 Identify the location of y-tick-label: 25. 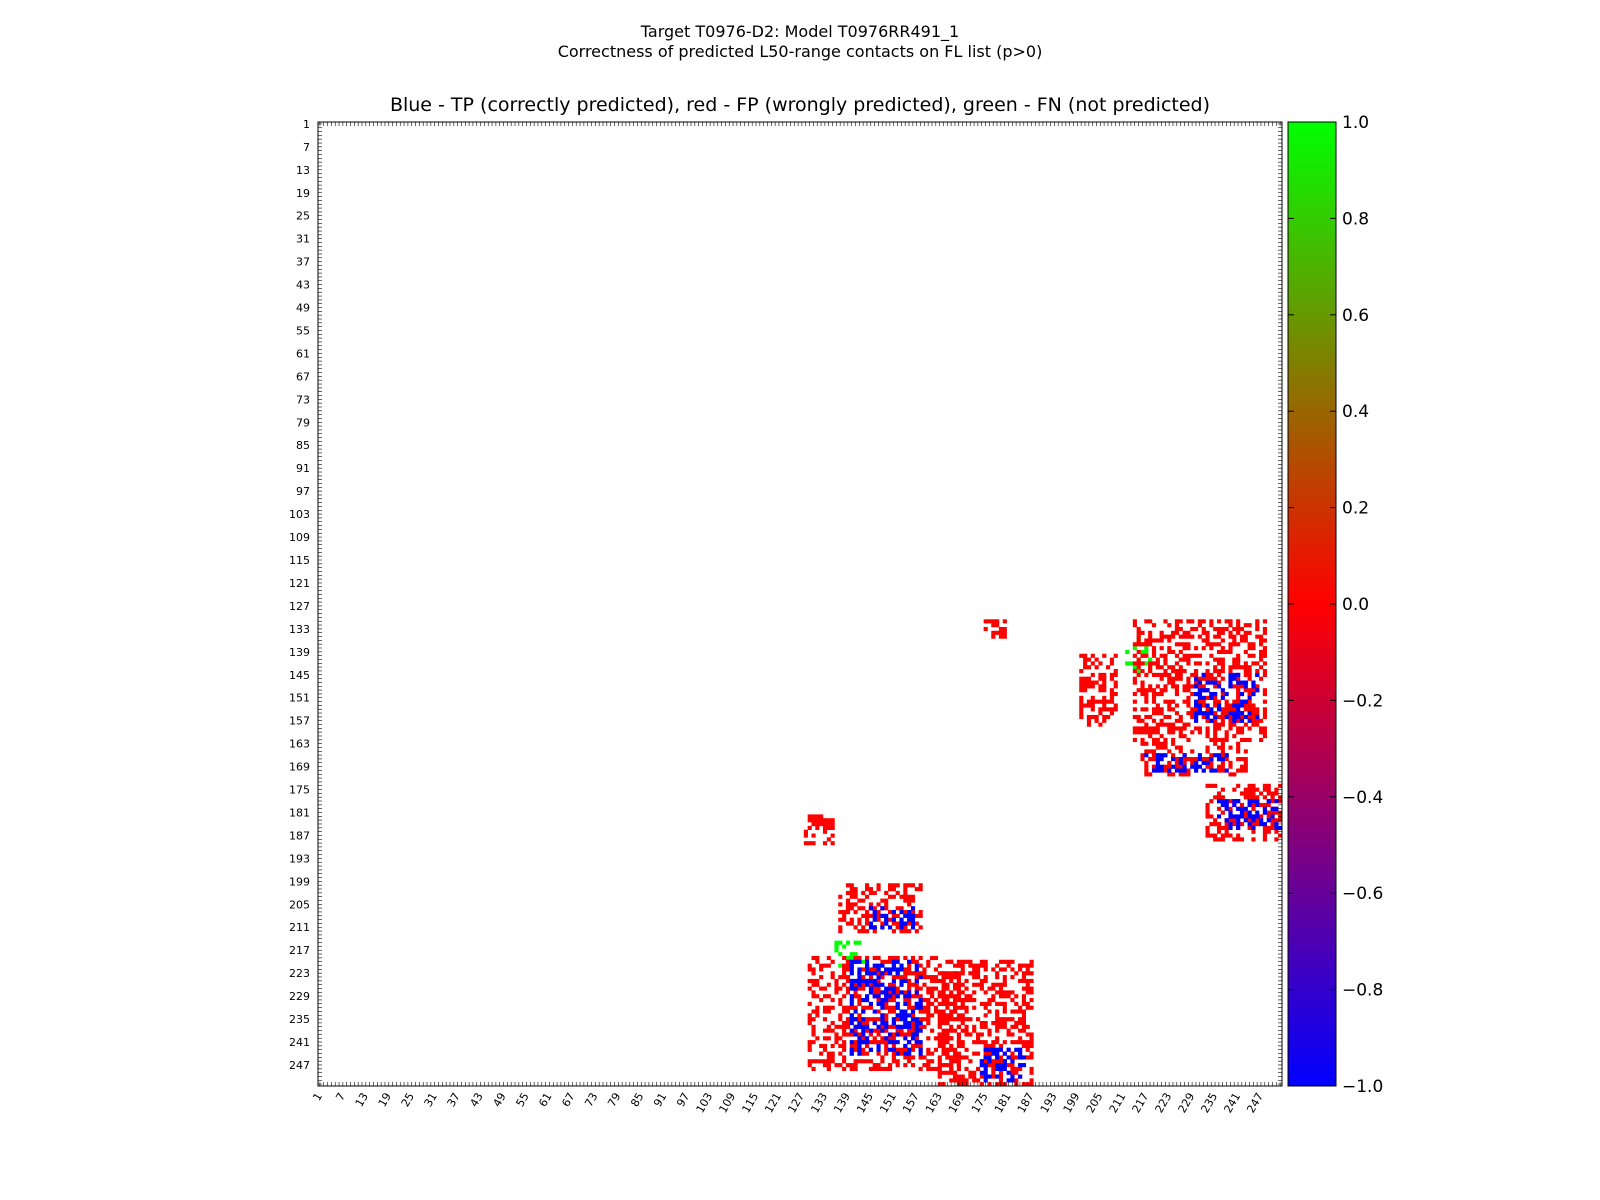
(303, 216).